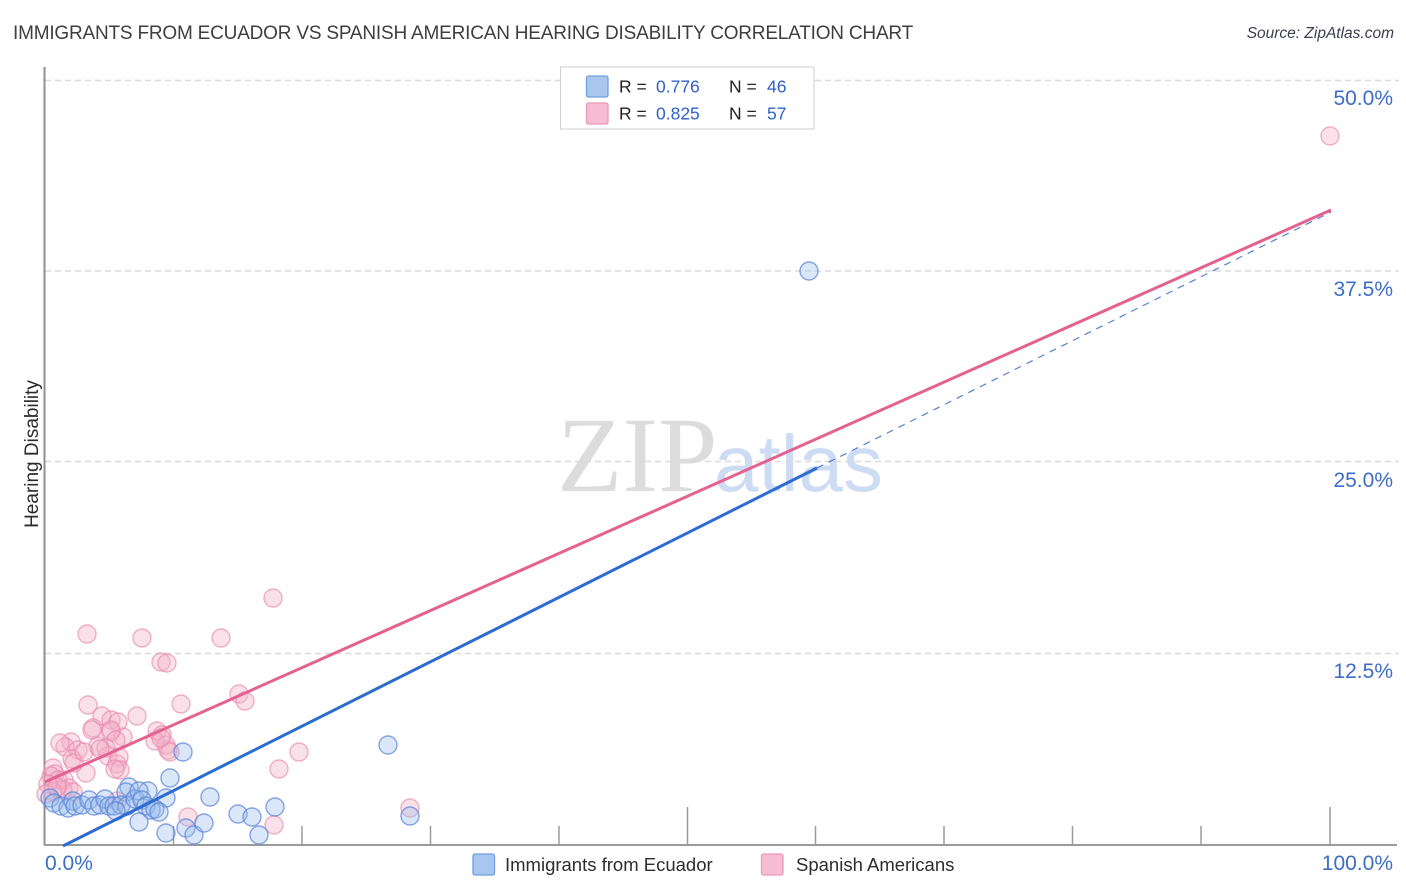  Describe the element at coordinates (609, 864) in the screenshot. I see `svg-text: Immigrants from Ecuador` at that location.